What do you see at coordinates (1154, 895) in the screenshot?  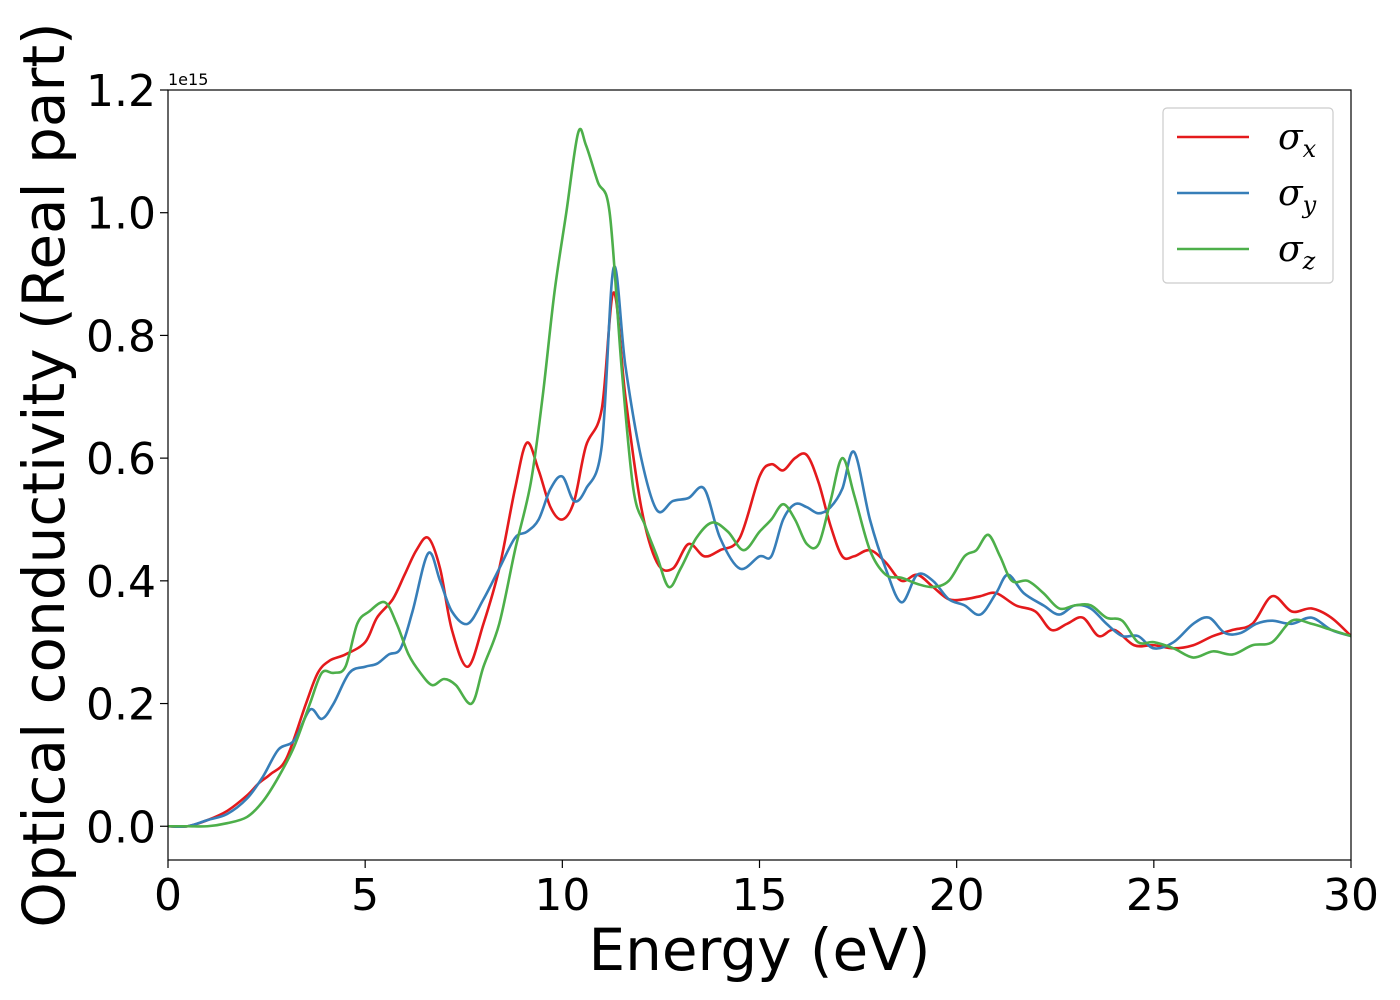 I see `x-tick-label: 25` at bounding box center [1154, 895].